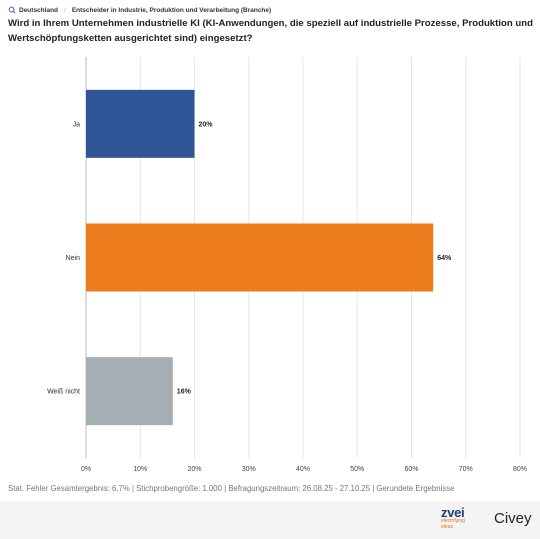  I want to click on x-tick-label: 30%, so click(249, 469).